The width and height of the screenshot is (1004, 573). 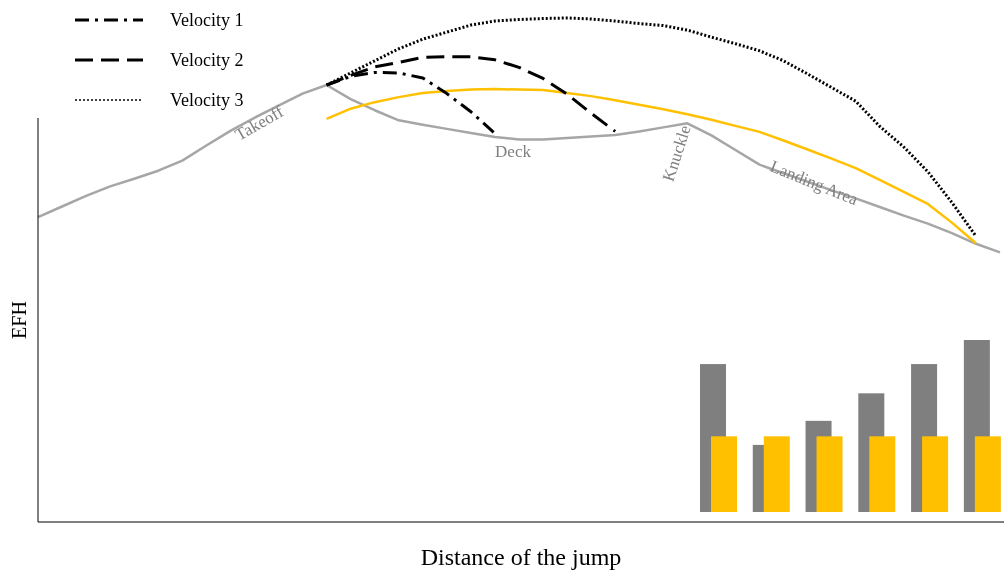 I want to click on y-axis-title: EFH, so click(x=19, y=320).